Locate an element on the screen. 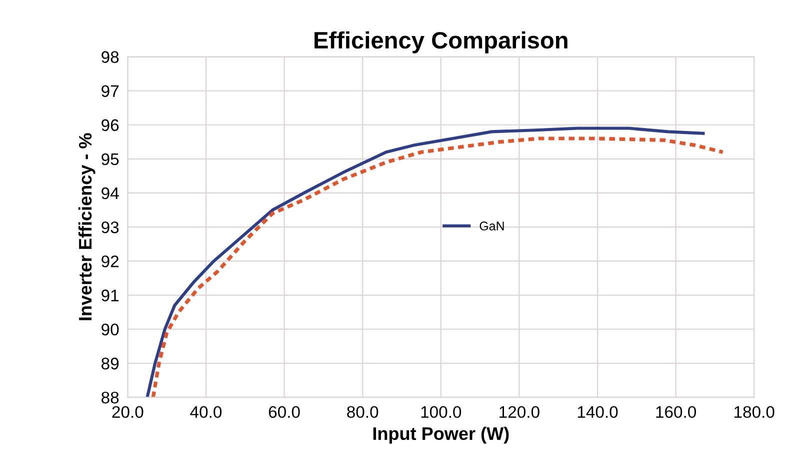 Image resolution: width=798 pixels, height=473 pixels. y-tick-label: 92 is located at coordinates (110, 261).